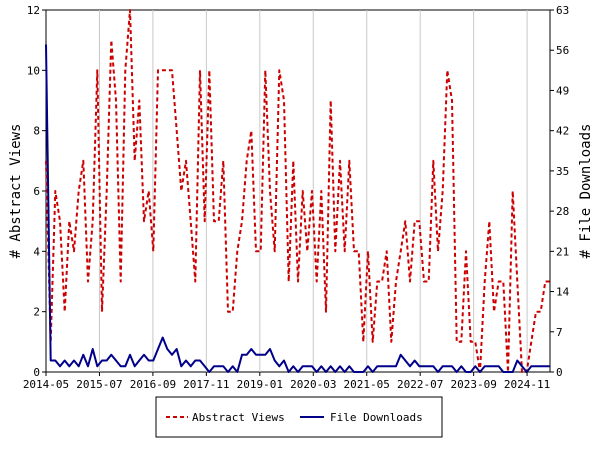 The width and height of the screenshot is (600, 450). I want to click on x-tick-label: 2020-03, so click(313, 384).